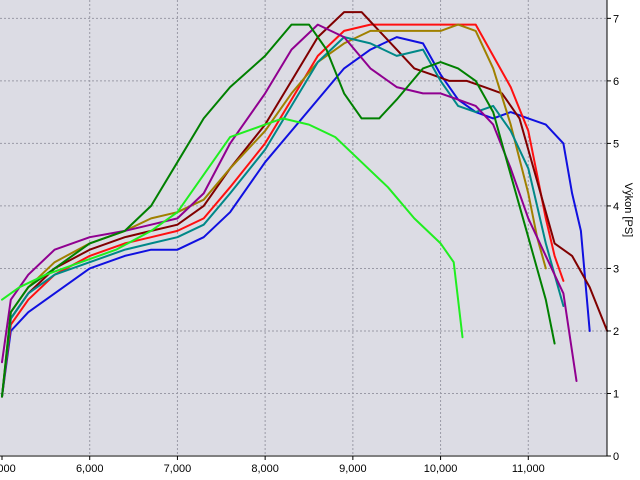 The height and width of the screenshot is (480, 640). I want to click on x-tick-label: 6,000, so click(90, 469).